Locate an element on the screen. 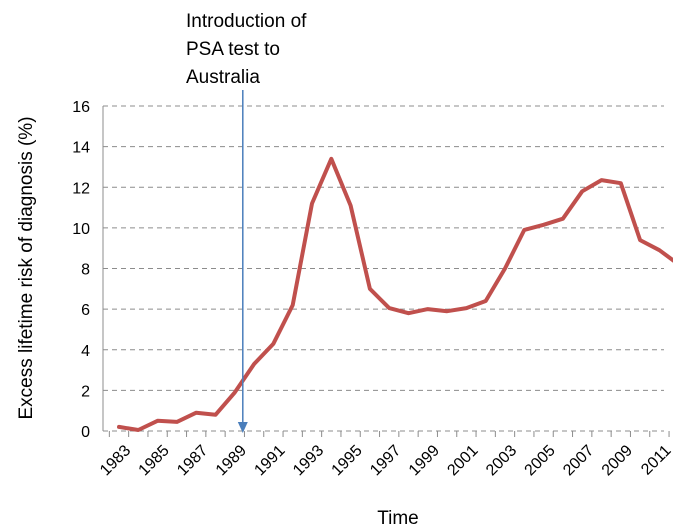 The image size is (673, 525). x-tick-label: 1983 is located at coordinates (115, 460).